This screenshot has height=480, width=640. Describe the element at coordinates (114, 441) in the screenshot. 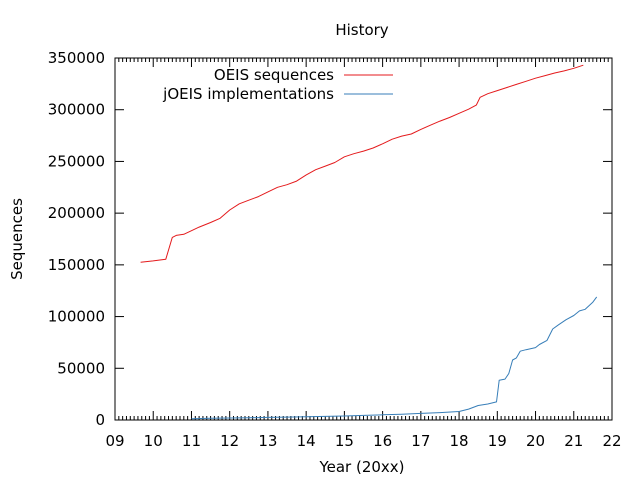

I see `x-tick-label: 09` at that location.